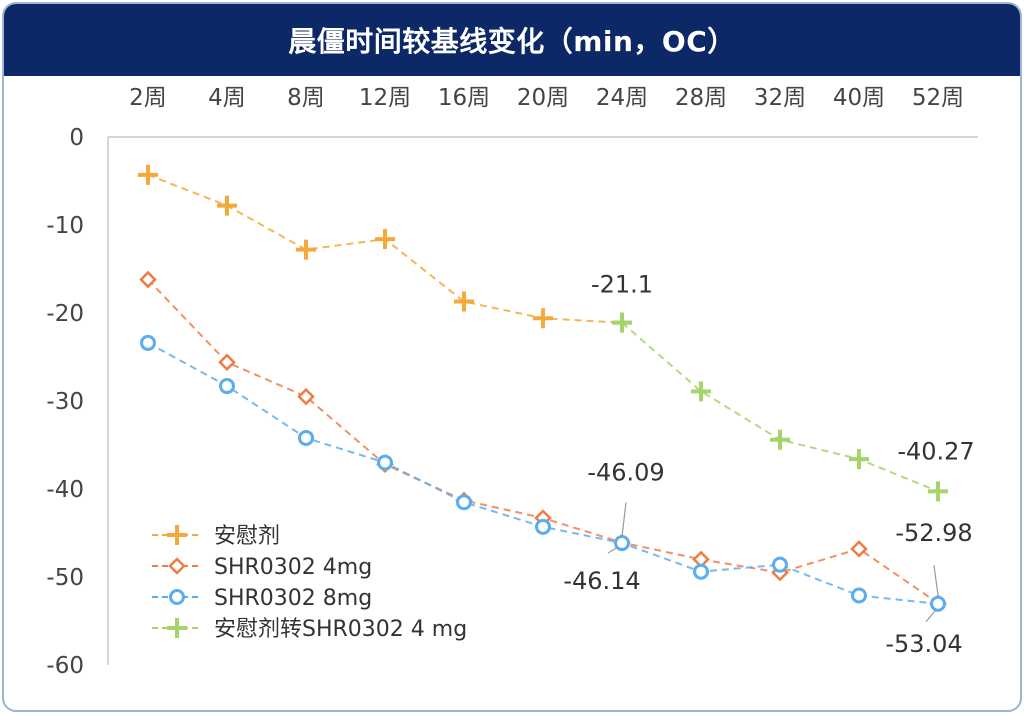  Describe the element at coordinates (780, 98) in the screenshot. I see `x-tick-label: 32周` at that location.